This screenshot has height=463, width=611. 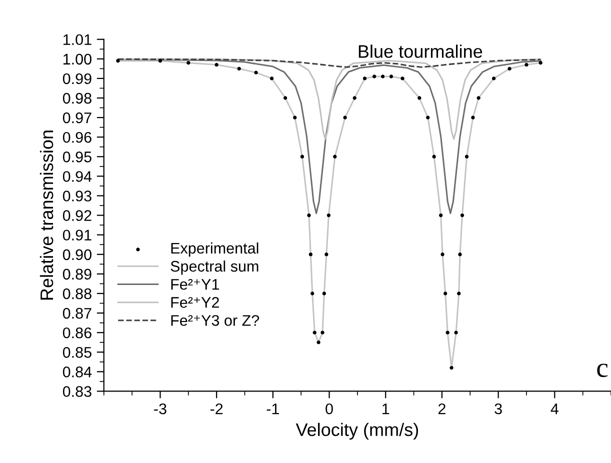 What do you see at coordinates (272, 409) in the screenshot?
I see `x-tick-label: -1` at bounding box center [272, 409].